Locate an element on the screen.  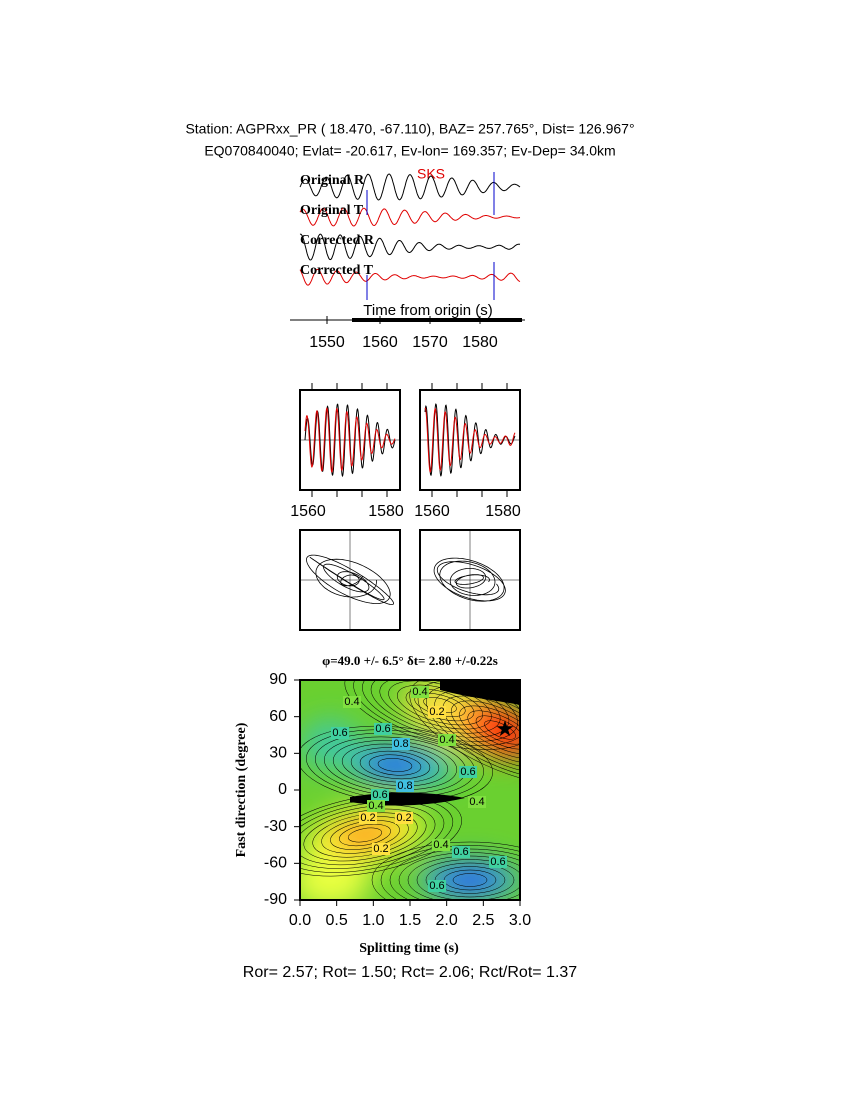
x-tick-label: 0.0 is located at coordinates (300, 920).